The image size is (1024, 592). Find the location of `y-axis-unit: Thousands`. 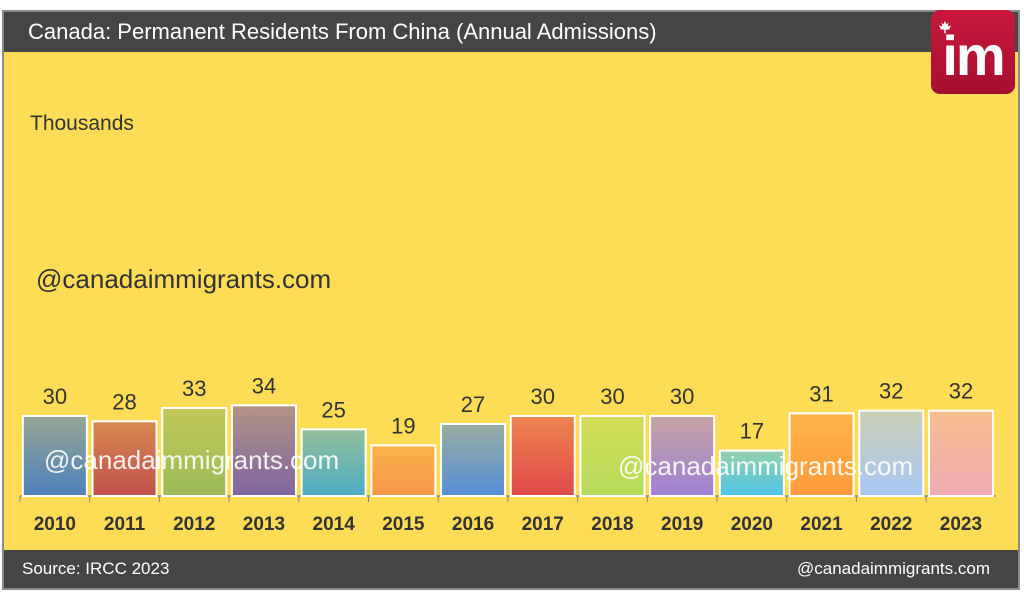

y-axis-unit: Thousands is located at coordinates (82, 123).